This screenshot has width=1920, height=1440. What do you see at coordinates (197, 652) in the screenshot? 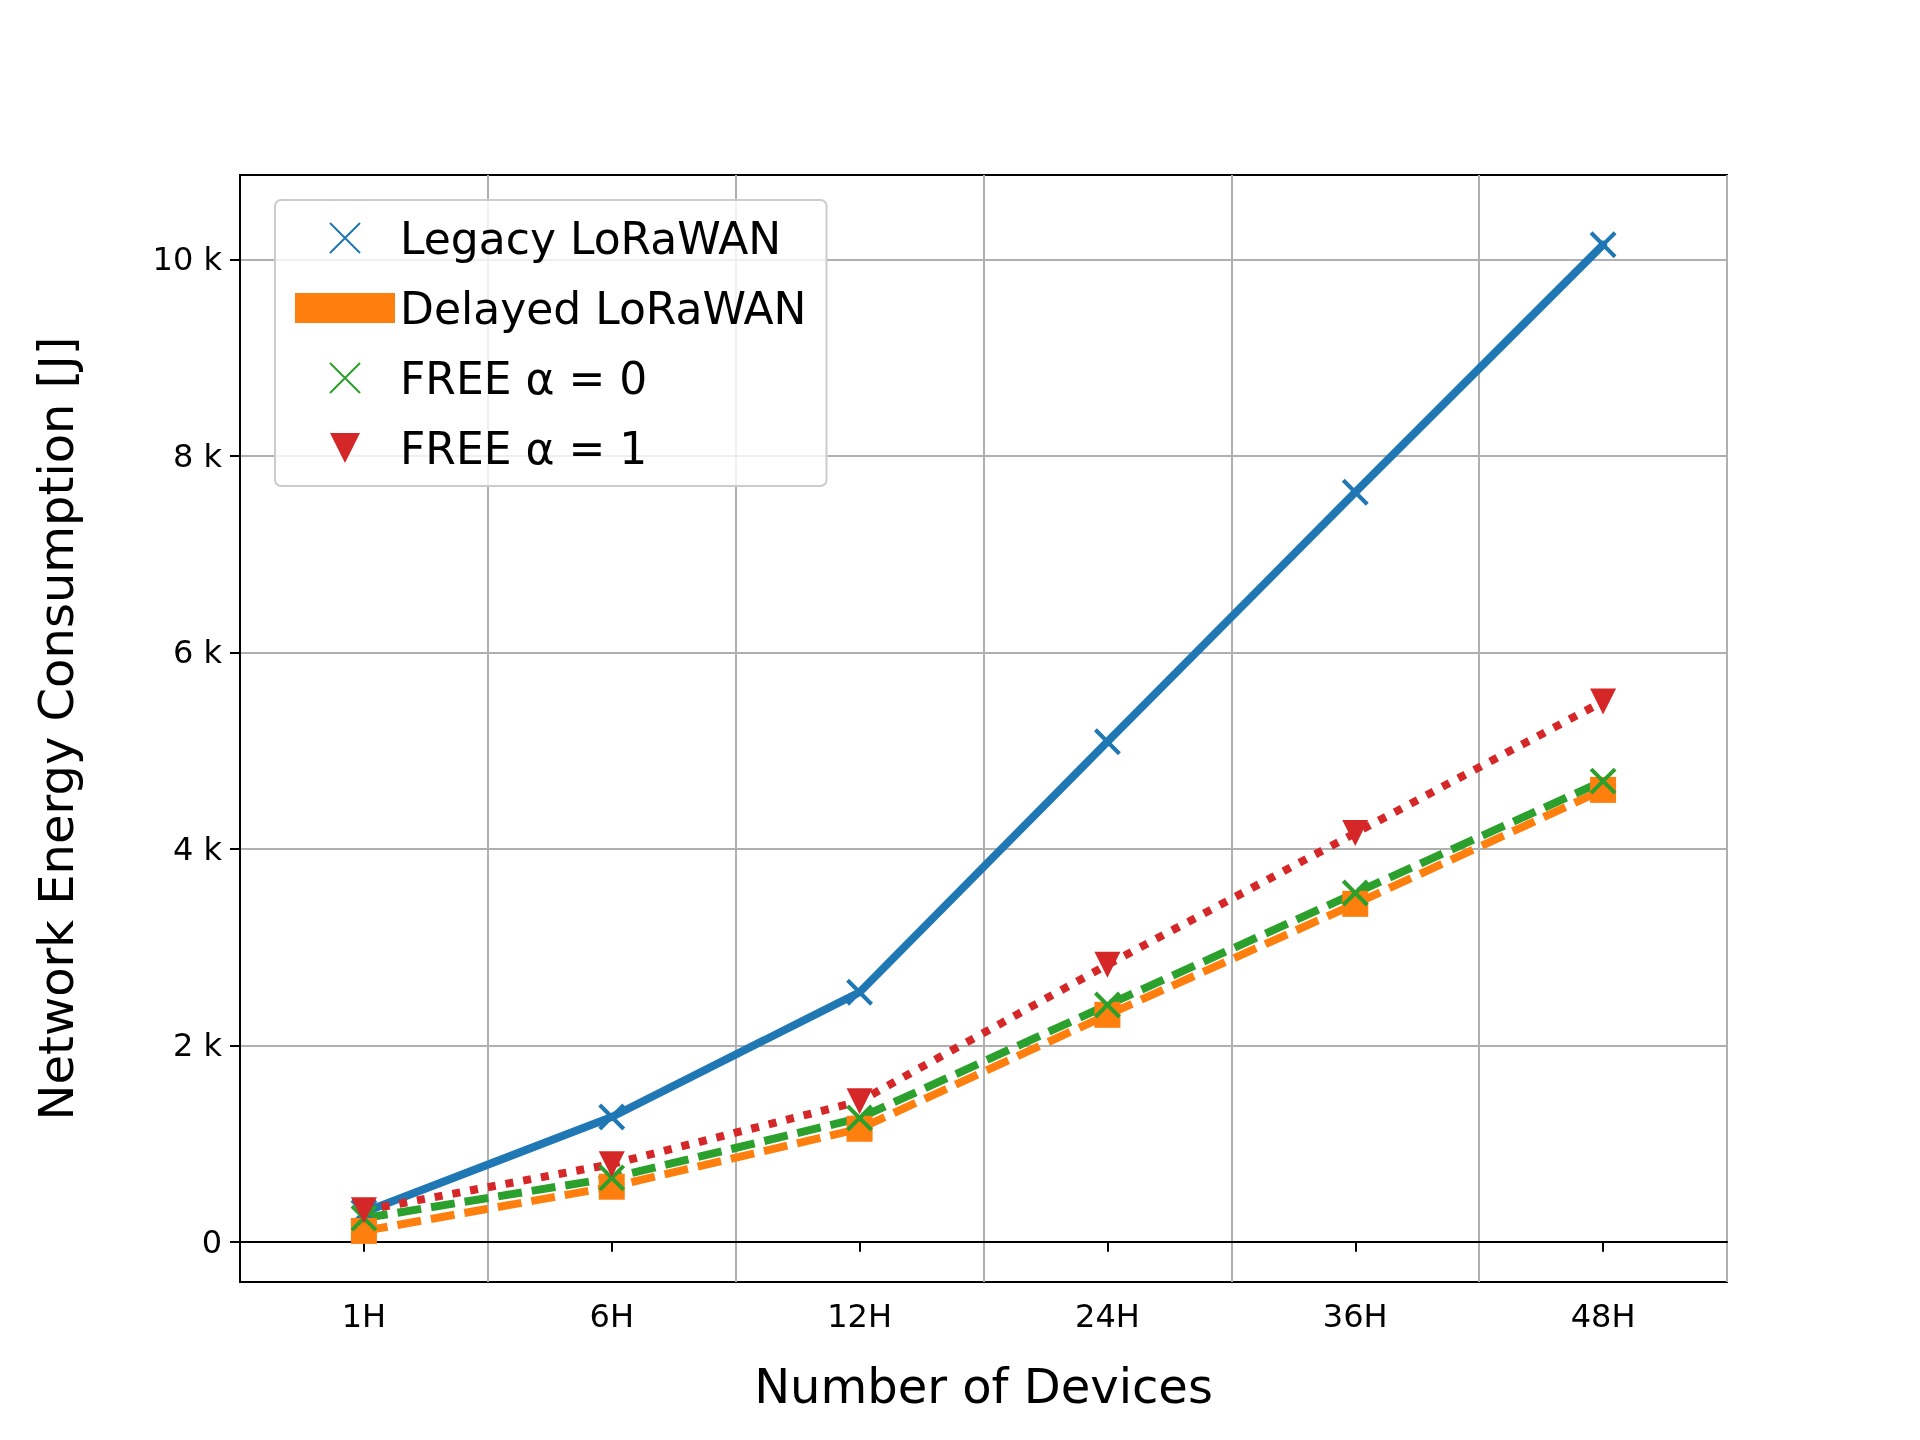
I see `y-tick-label: 6 k` at bounding box center [197, 652].